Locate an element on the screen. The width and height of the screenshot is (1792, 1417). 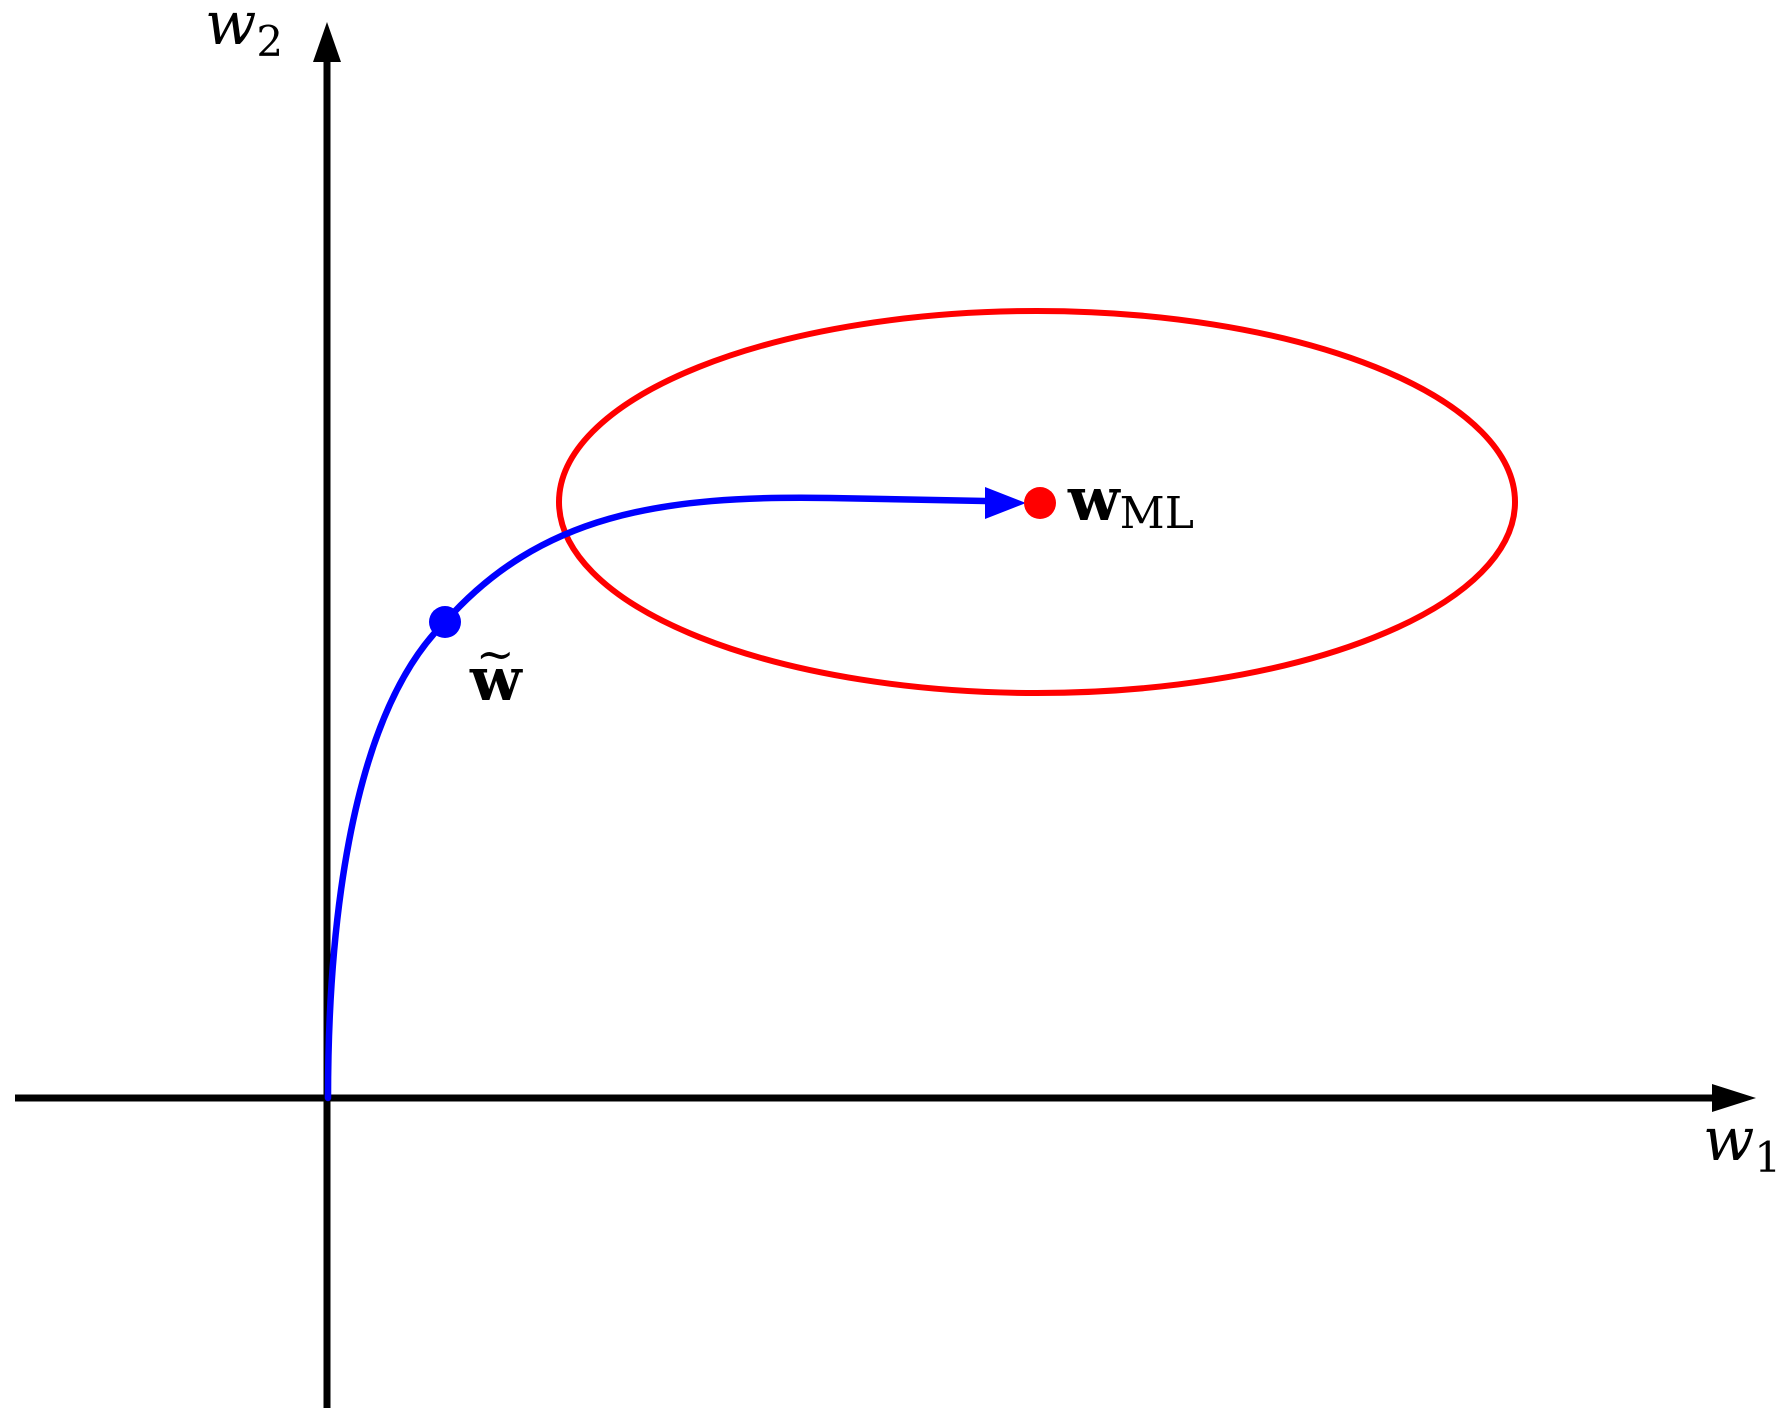
error-contour-ellipse is located at coordinates (1037, 502).